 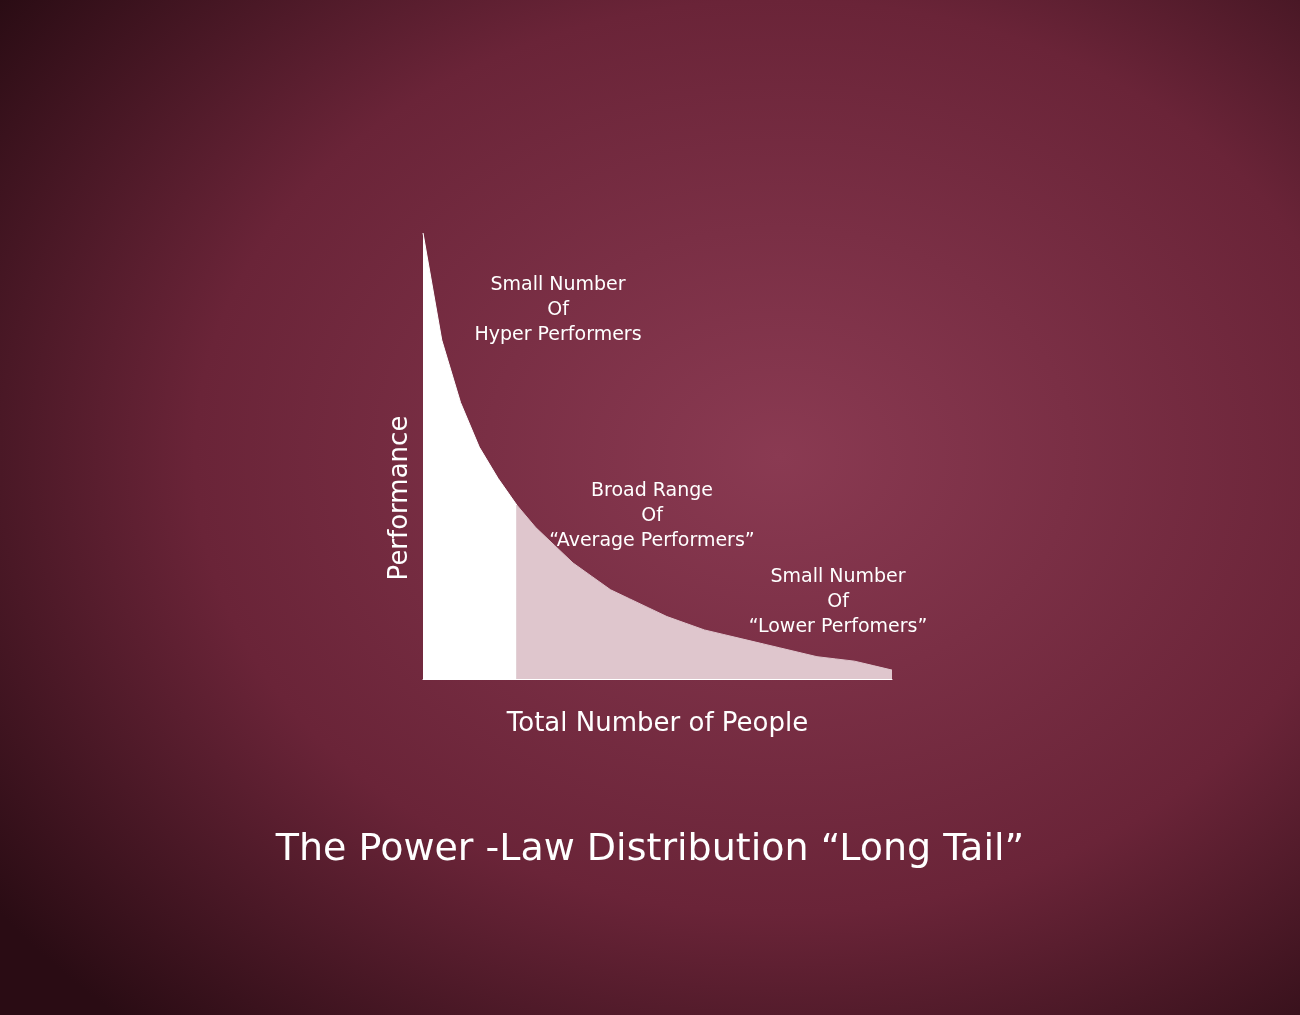 I want to click on annotation: Small Number Of Hyper Performers, so click(x=558, y=307).